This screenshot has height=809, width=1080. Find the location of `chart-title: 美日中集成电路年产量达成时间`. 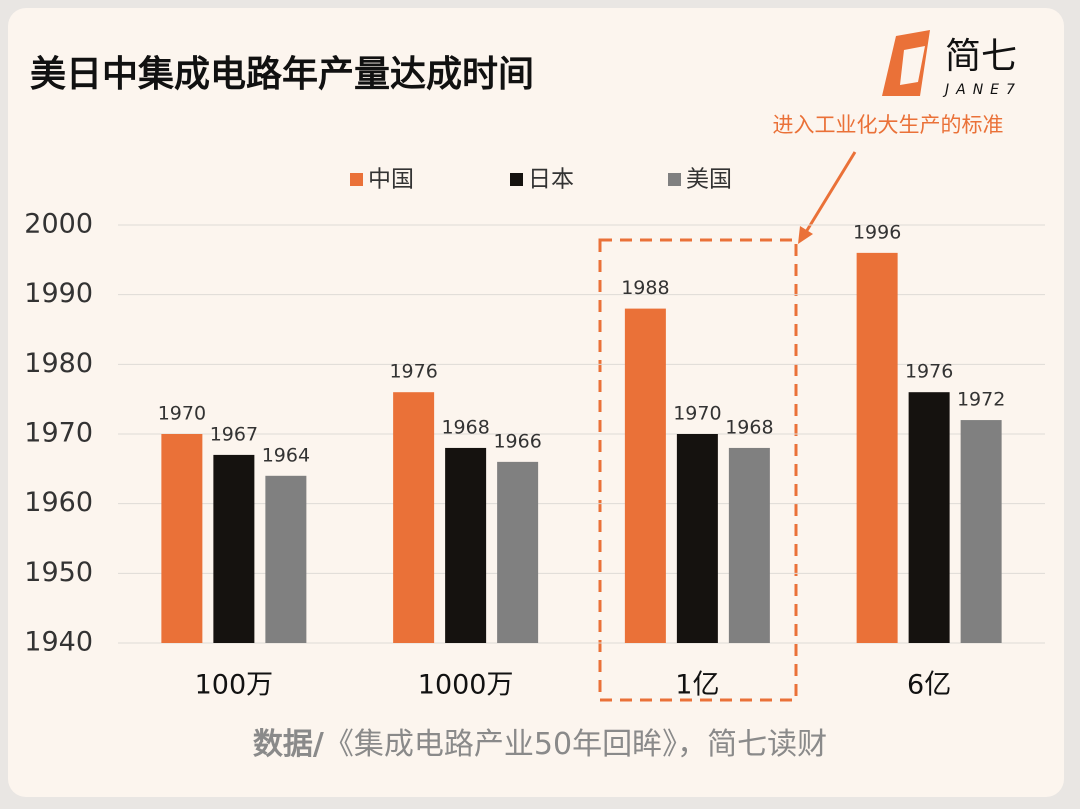

chart-title: 美日中集成电路年产量达成时间 is located at coordinates (282, 74).